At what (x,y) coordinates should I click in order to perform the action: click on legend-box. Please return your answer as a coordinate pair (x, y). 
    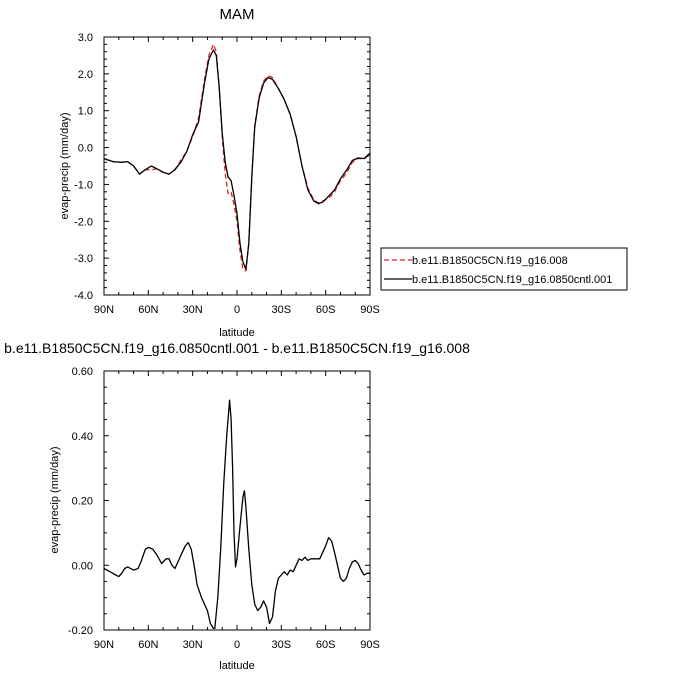
    Looking at the image, I should click on (504, 269).